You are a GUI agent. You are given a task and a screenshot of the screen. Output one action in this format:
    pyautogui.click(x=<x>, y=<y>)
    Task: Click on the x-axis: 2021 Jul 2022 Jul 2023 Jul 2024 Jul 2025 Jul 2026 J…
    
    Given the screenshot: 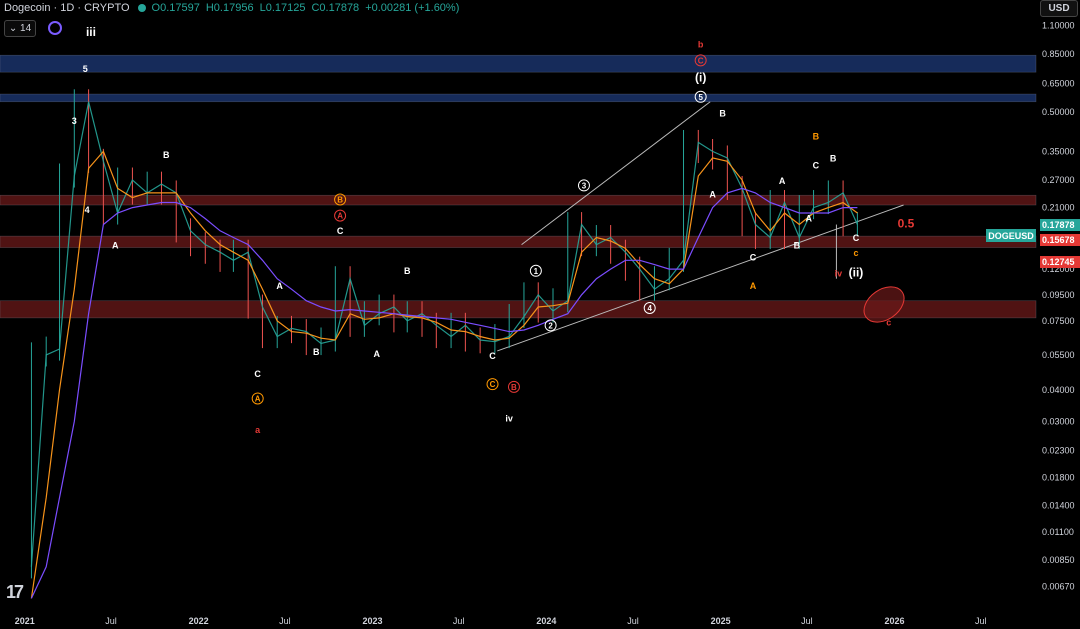 What is the action you would take?
    pyautogui.click(x=501, y=621)
    